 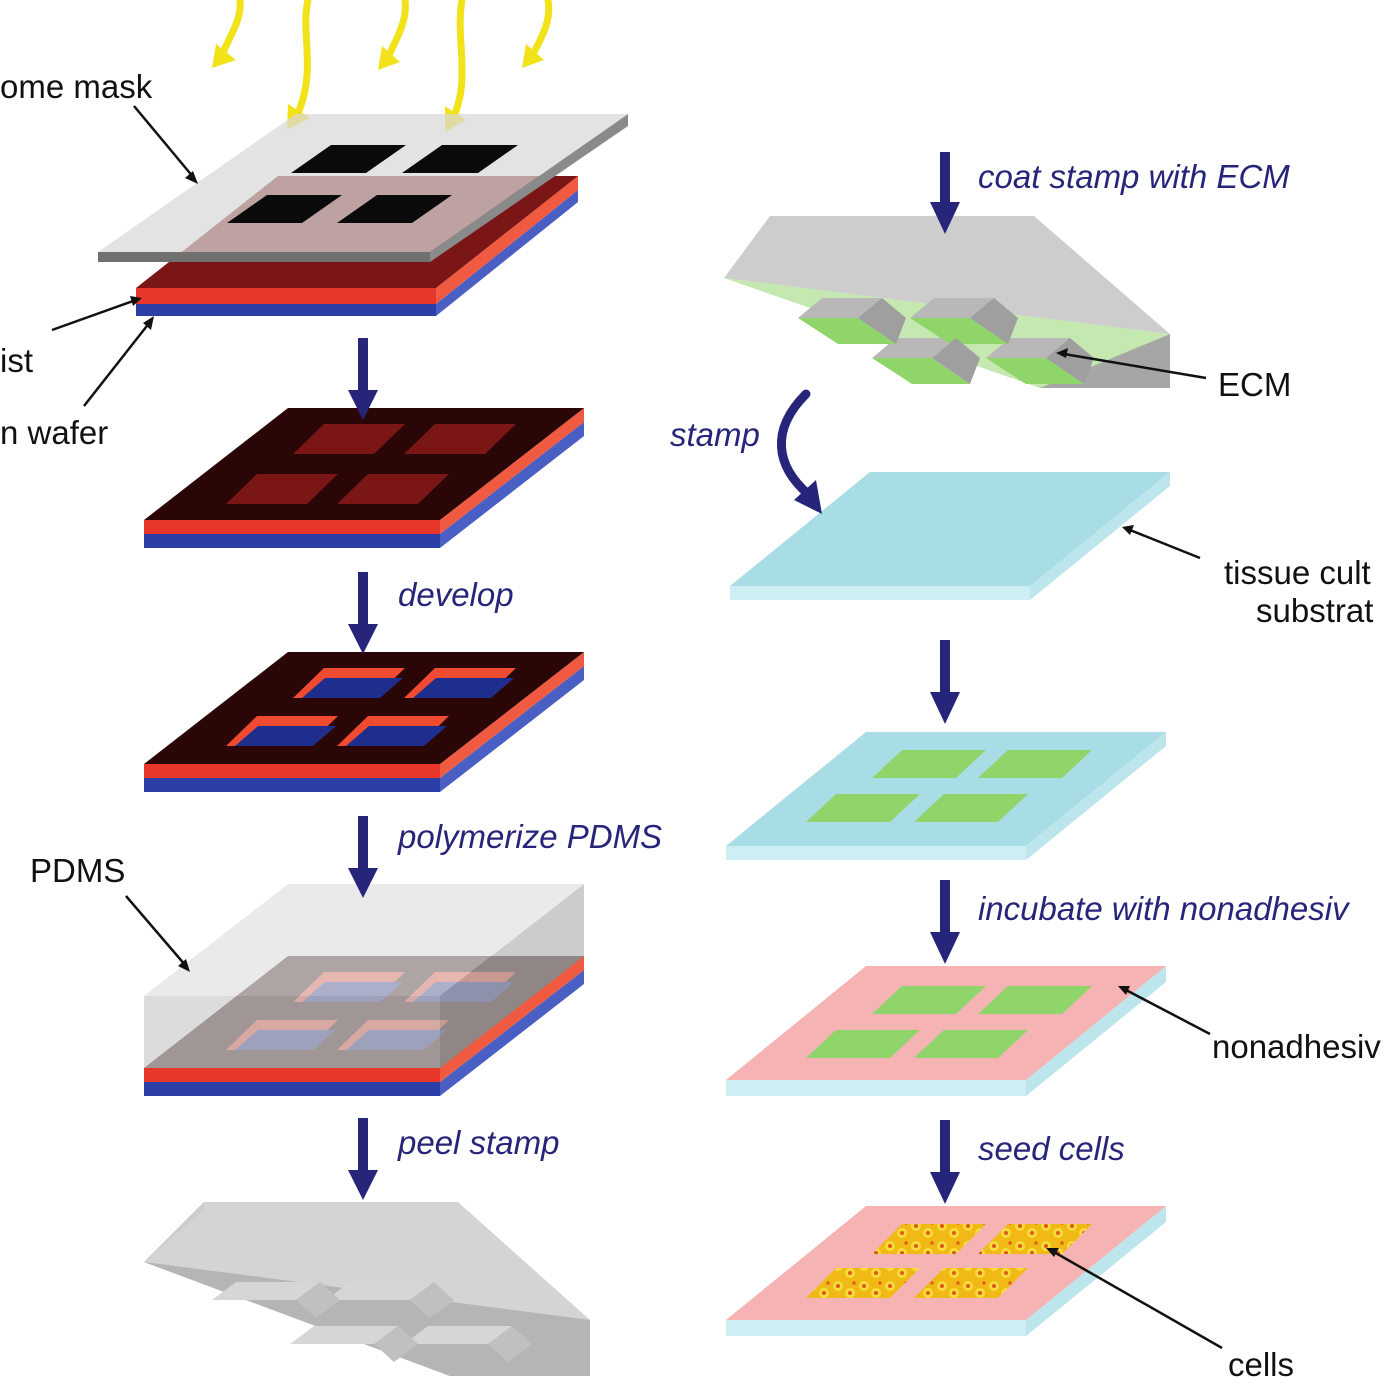 I want to click on seeded-cells-substrate, so click(x=946, y=1271).